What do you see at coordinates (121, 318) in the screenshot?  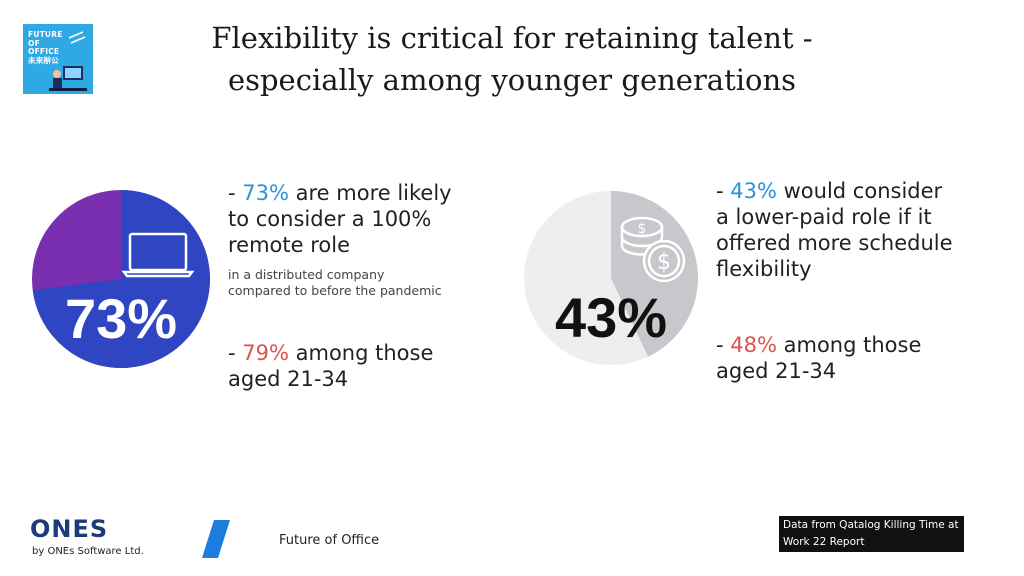 I see `pie-value-label: 73%` at bounding box center [121, 318].